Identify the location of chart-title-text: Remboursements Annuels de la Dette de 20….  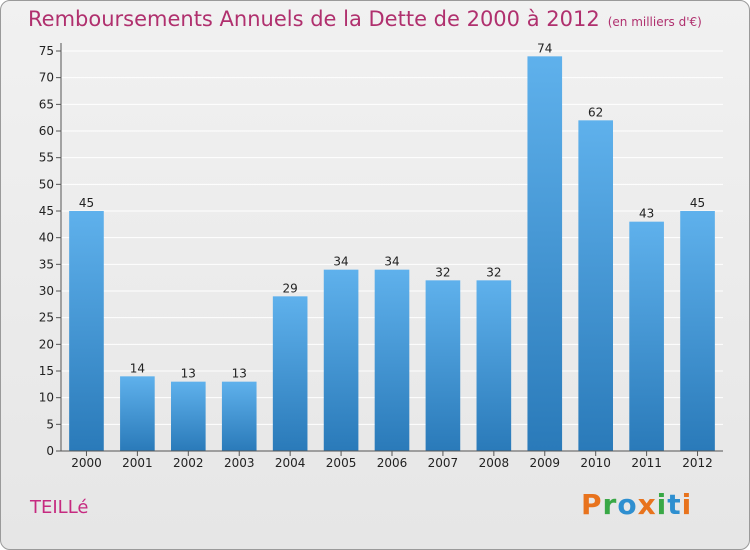
(314, 19).